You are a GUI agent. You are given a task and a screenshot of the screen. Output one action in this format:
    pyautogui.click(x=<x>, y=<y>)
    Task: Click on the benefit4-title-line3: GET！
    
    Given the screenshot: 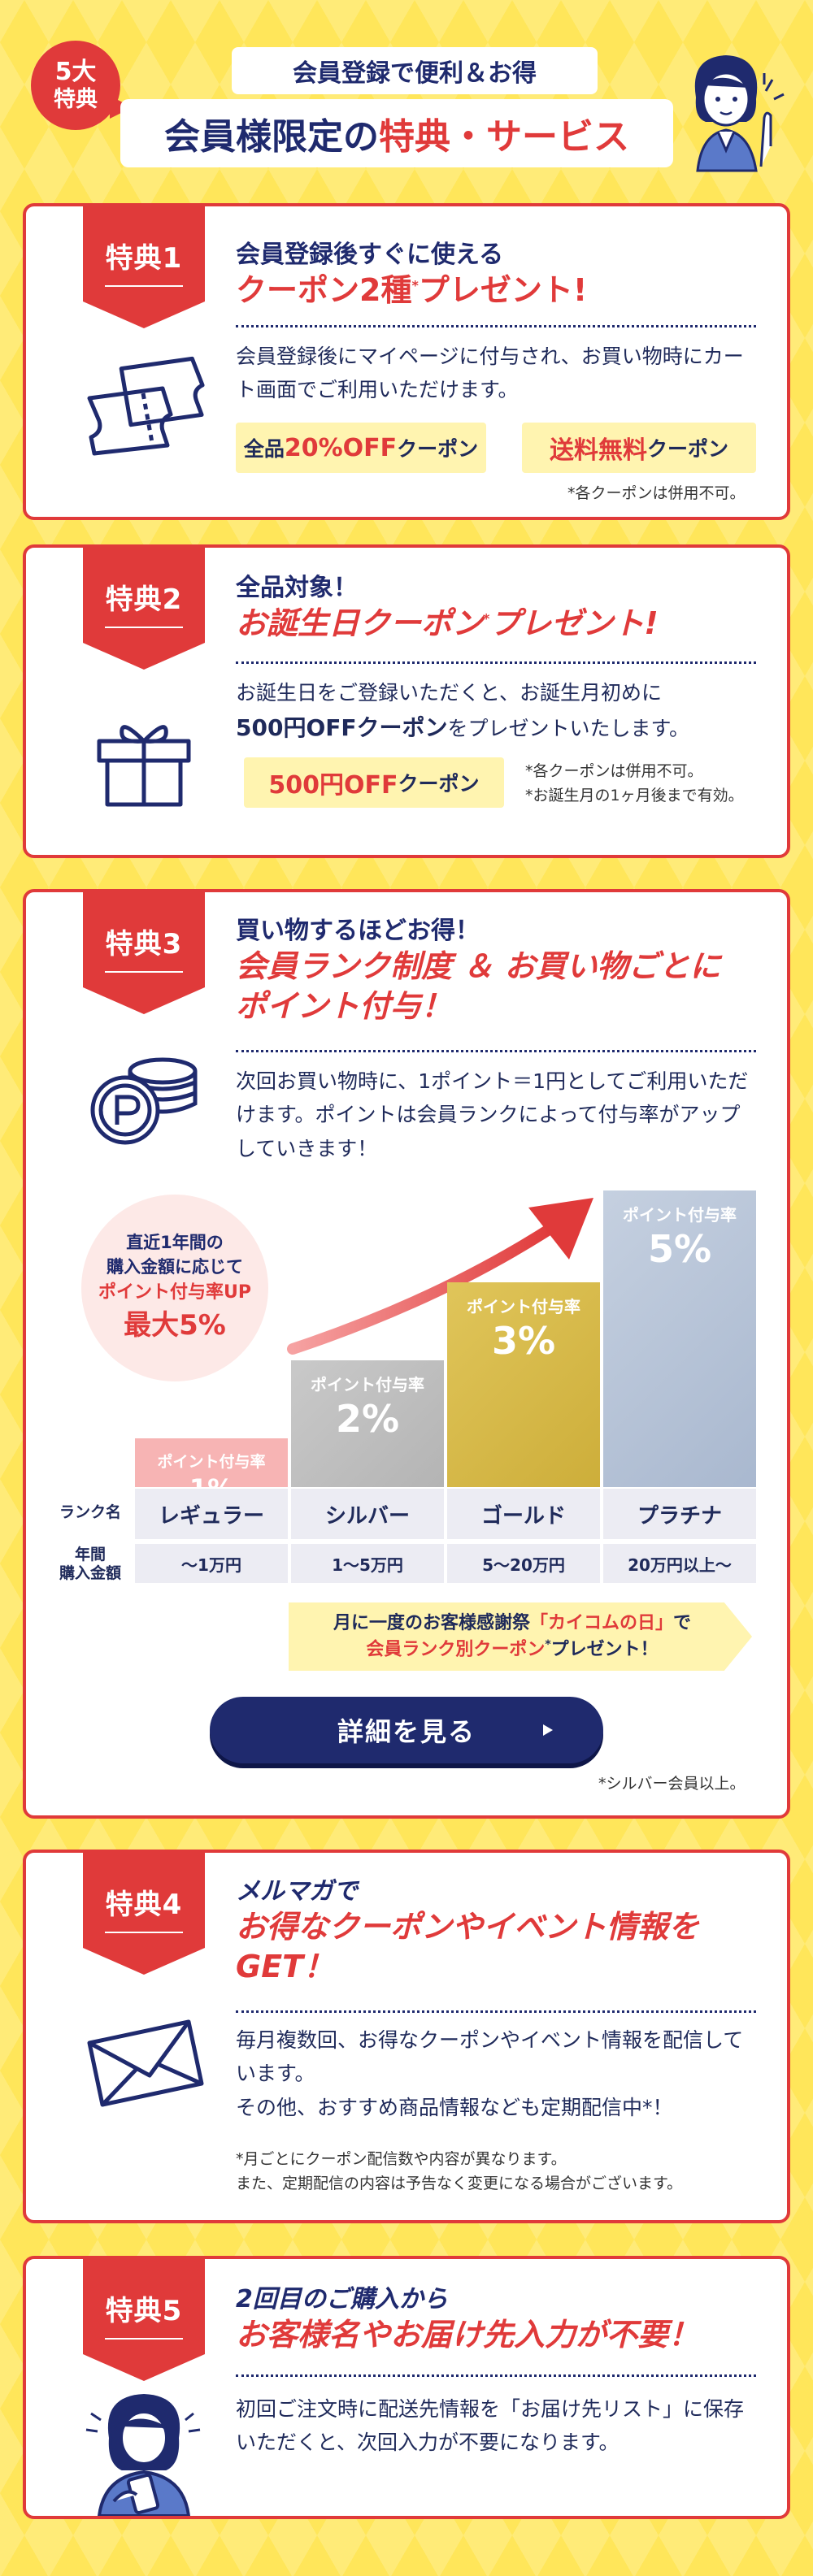 What is the action you would take?
    pyautogui.click(x=285, y=1967)
    